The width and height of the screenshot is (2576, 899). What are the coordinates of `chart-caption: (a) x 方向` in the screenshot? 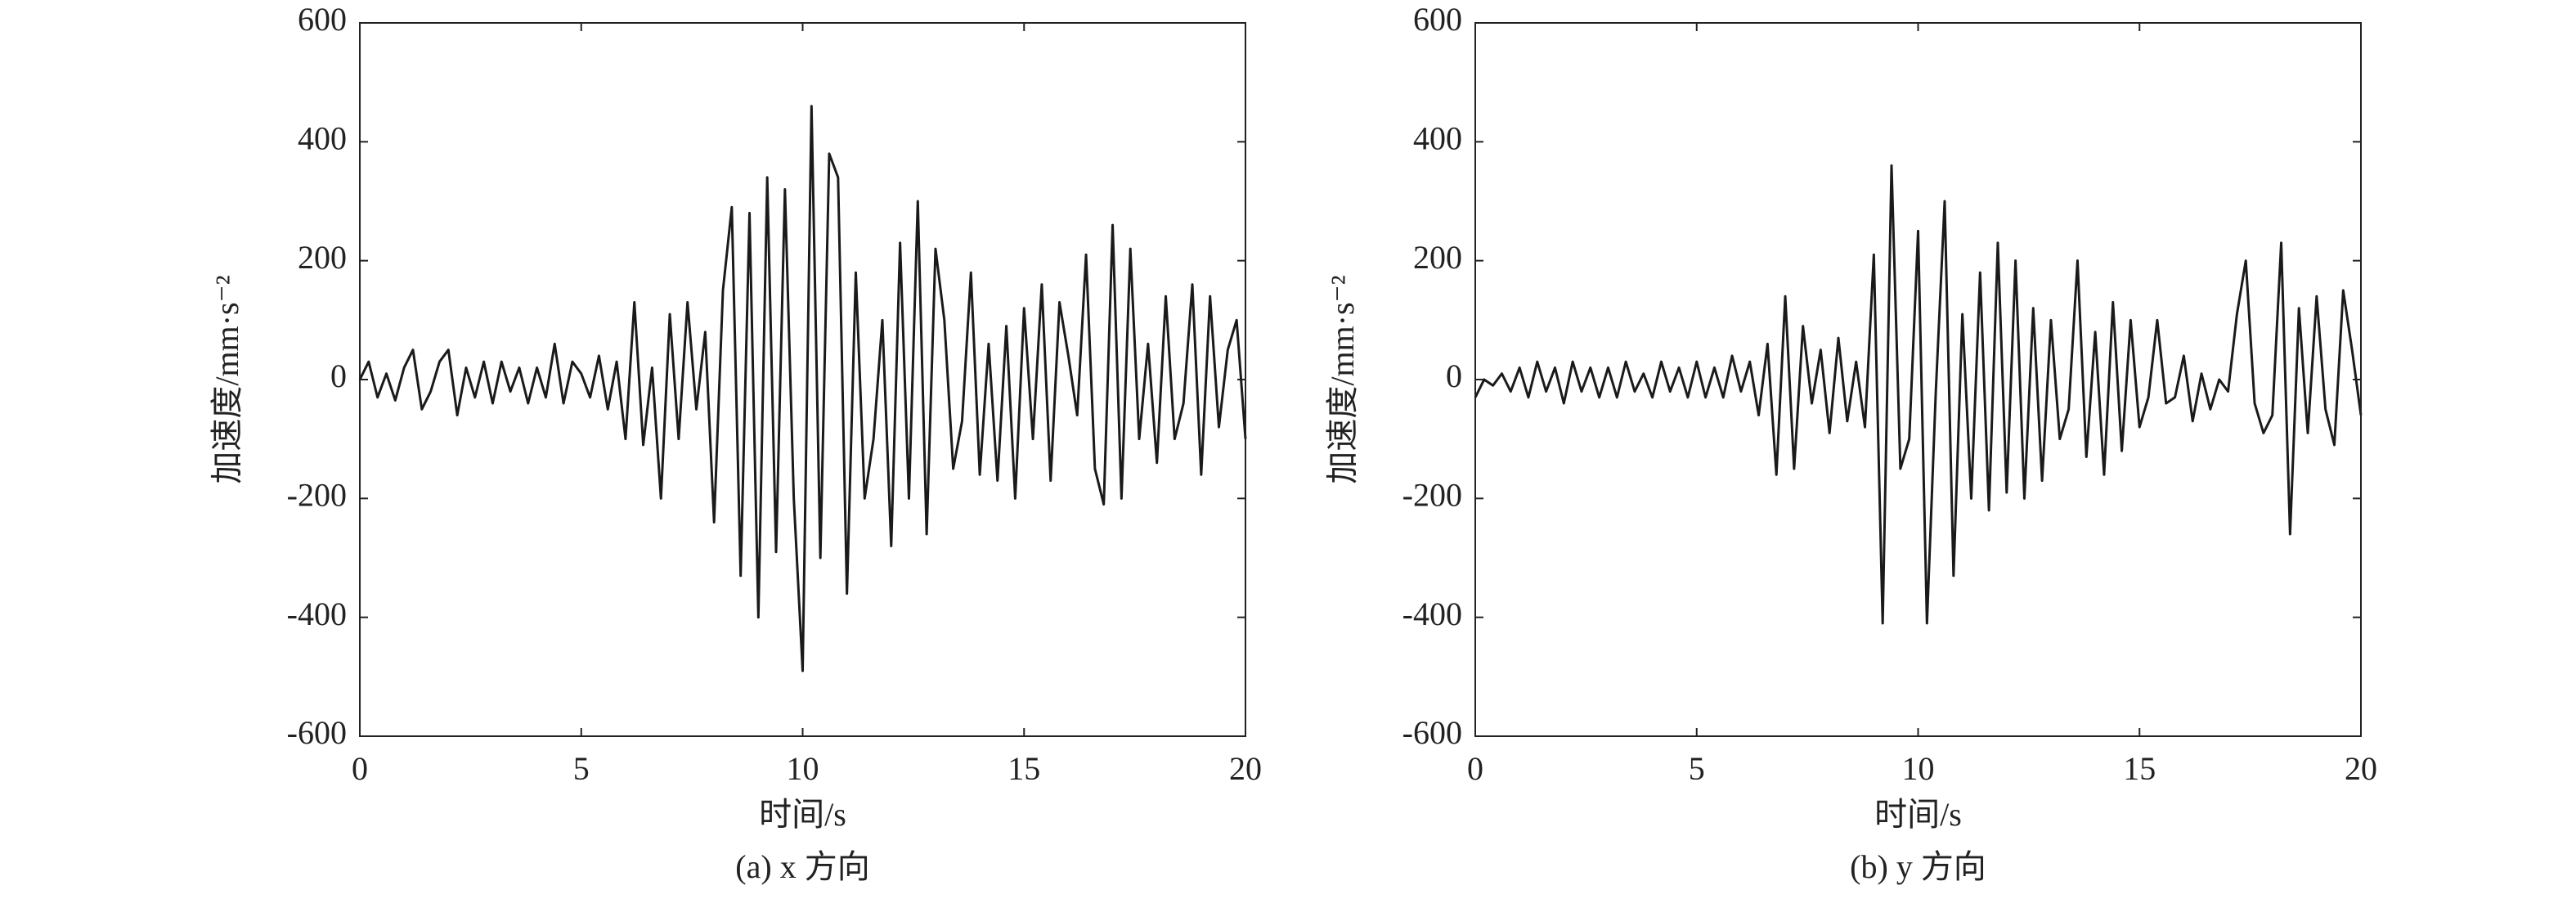 It's located at (802, 866).